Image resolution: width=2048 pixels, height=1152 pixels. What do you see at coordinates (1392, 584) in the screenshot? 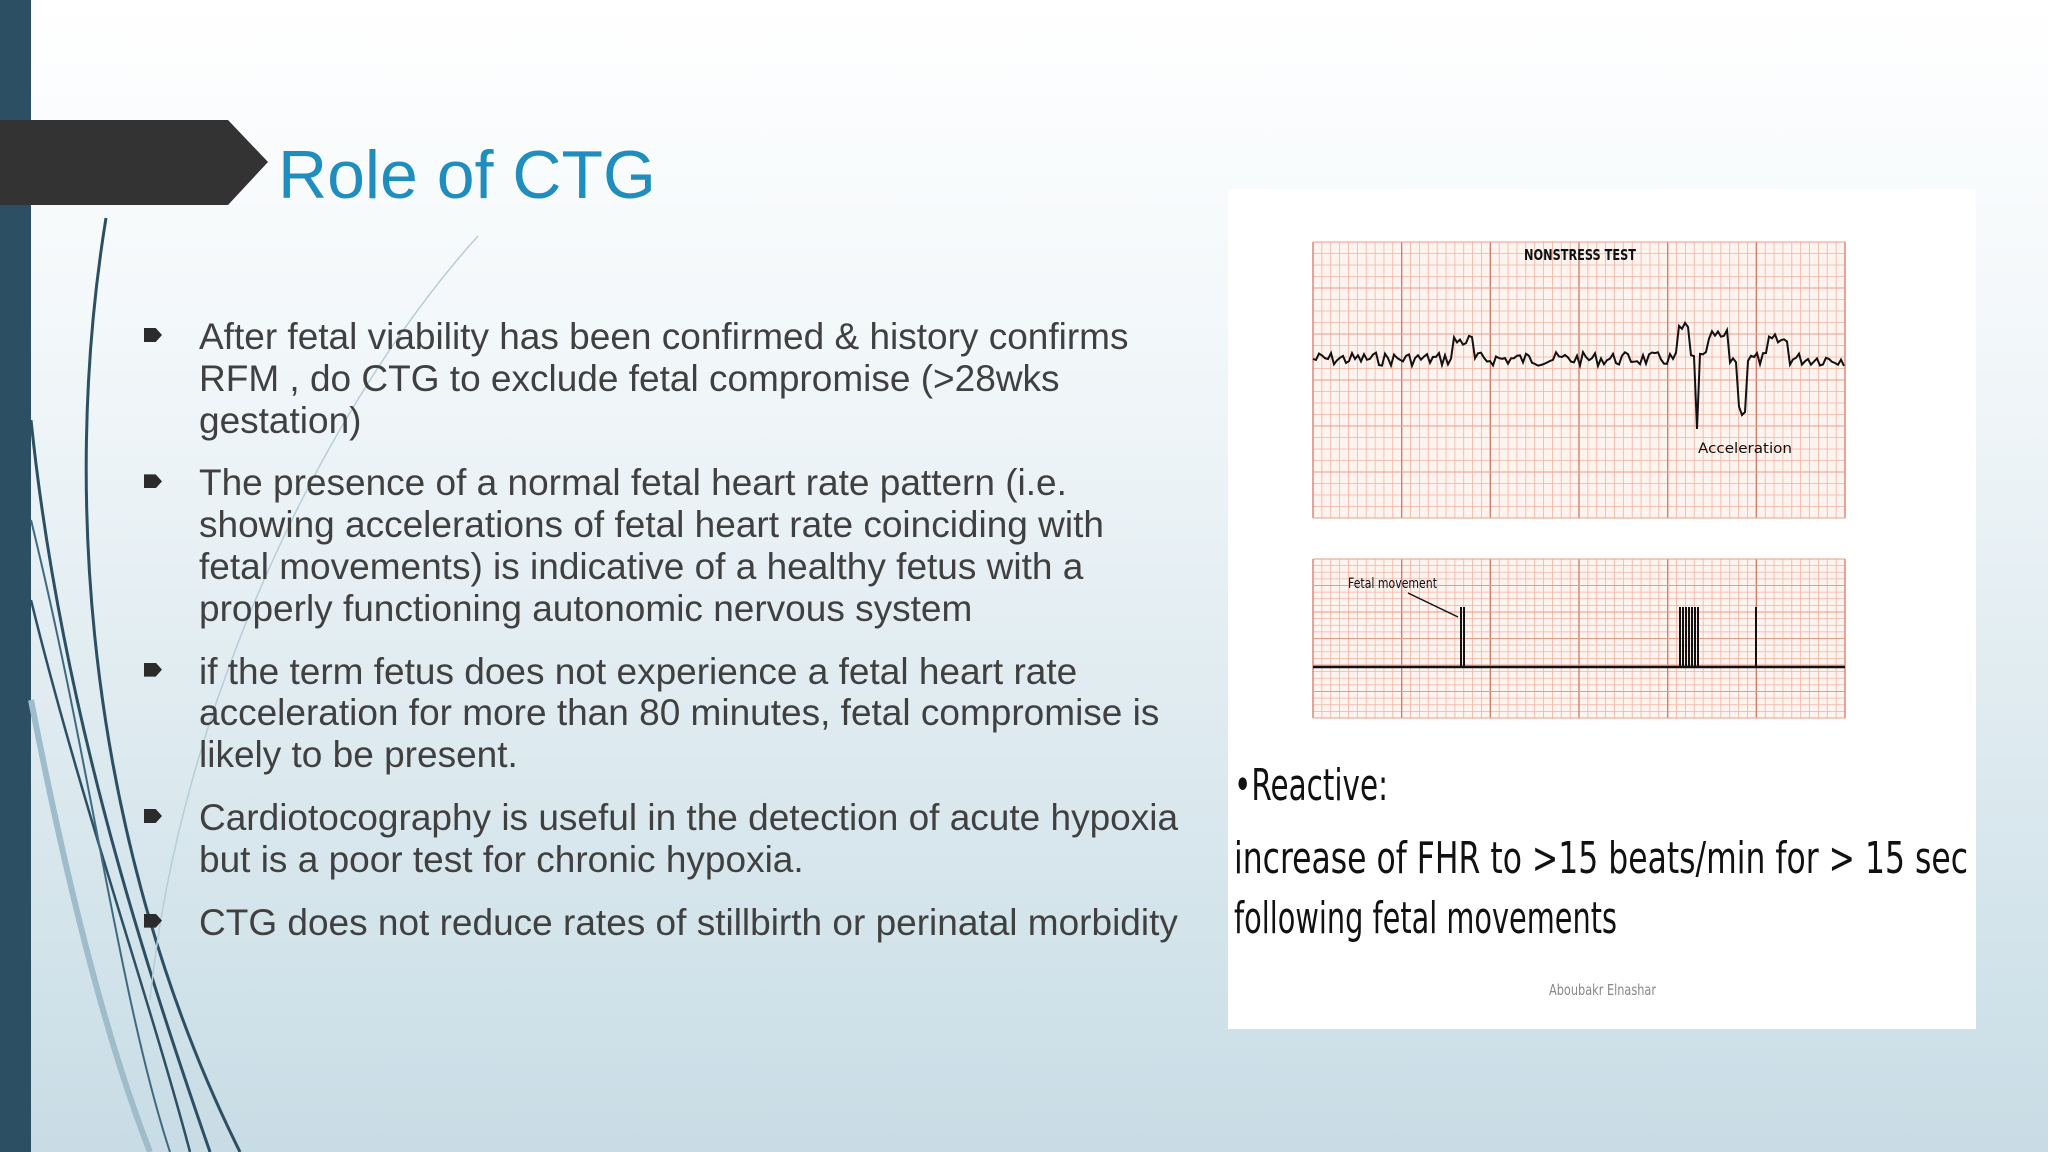
I see `fetal-movement-label: Fetal movement` at bounding box center [1392, 584].